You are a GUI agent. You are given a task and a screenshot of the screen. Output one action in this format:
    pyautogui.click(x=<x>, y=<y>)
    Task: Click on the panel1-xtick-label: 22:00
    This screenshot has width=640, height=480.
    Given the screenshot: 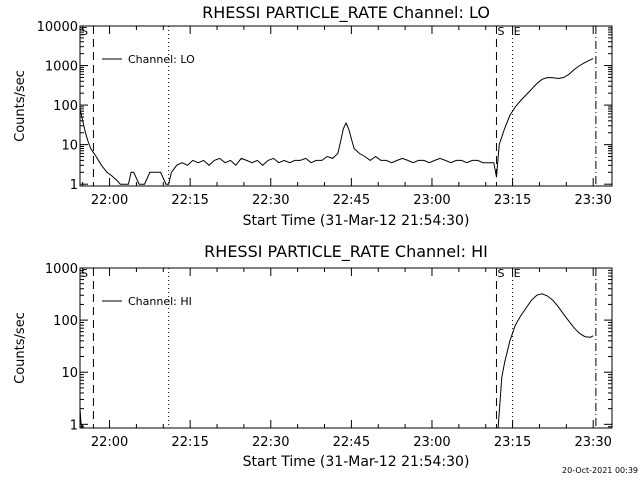 What is the action you would take?
    pyautogui.click(x=109, y=200)
    